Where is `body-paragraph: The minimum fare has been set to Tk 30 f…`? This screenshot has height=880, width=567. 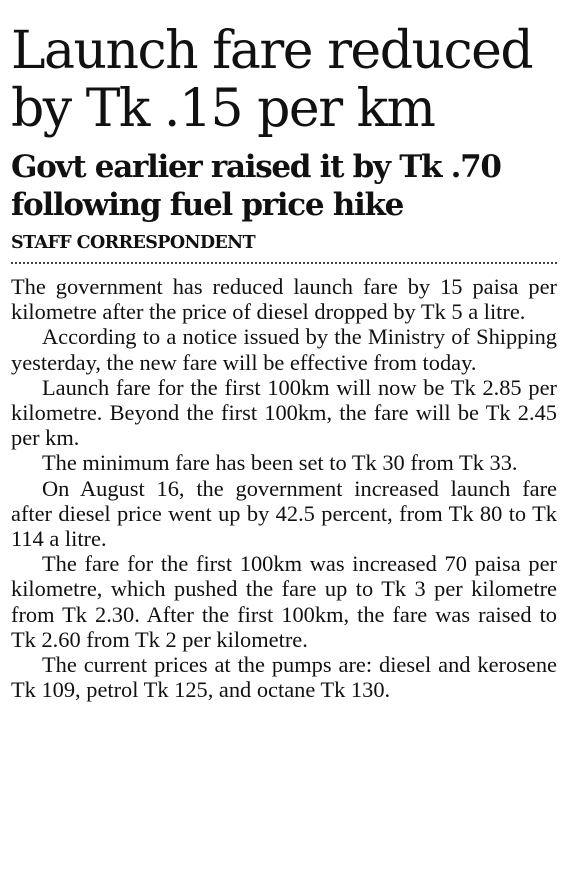
body-paragraph: The minimum fare has been set to Tk 30 f… is located at coordinates (280, 463).